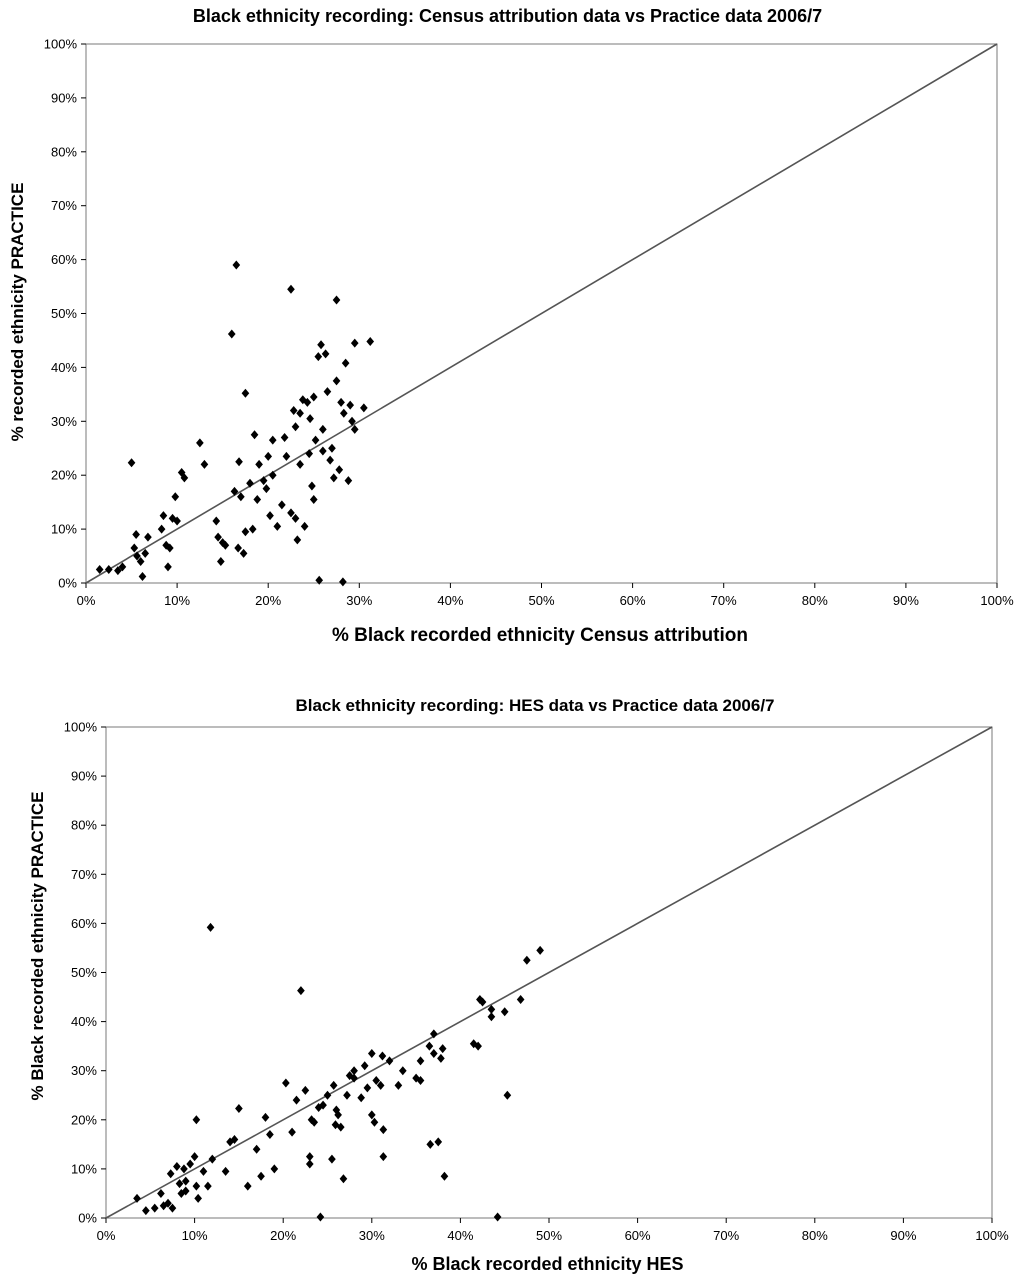 This screenshot has height=1279, width=1015. I want to click on x-axis-label: % Black recorded ethnicity HES, so click(547, 1264).